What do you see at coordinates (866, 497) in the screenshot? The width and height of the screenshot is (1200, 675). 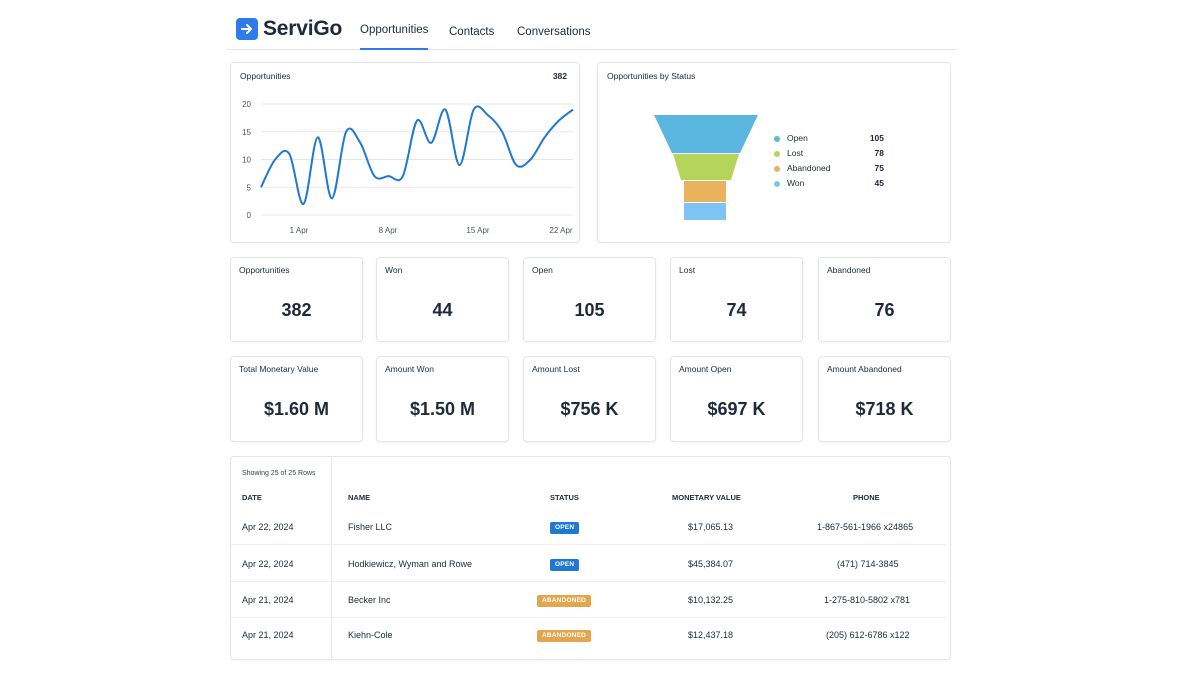 I see `column-header-phone: PHONE` at bounding box center [866, 497].